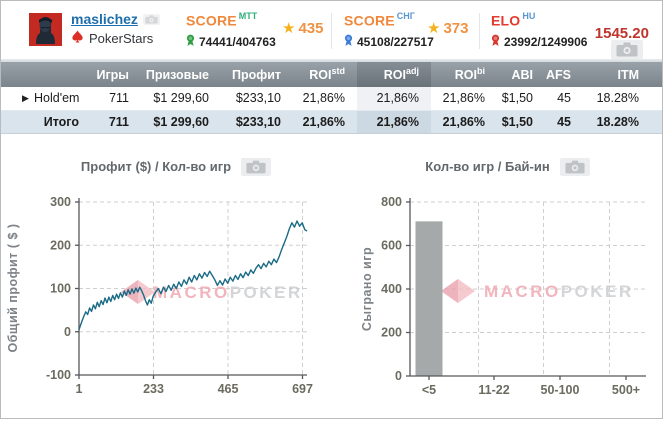 This screenshot has width=665, height=421. Describe the element at coordinates (391, 245) in the screenshot. I see `svg-text: 600` at that location.